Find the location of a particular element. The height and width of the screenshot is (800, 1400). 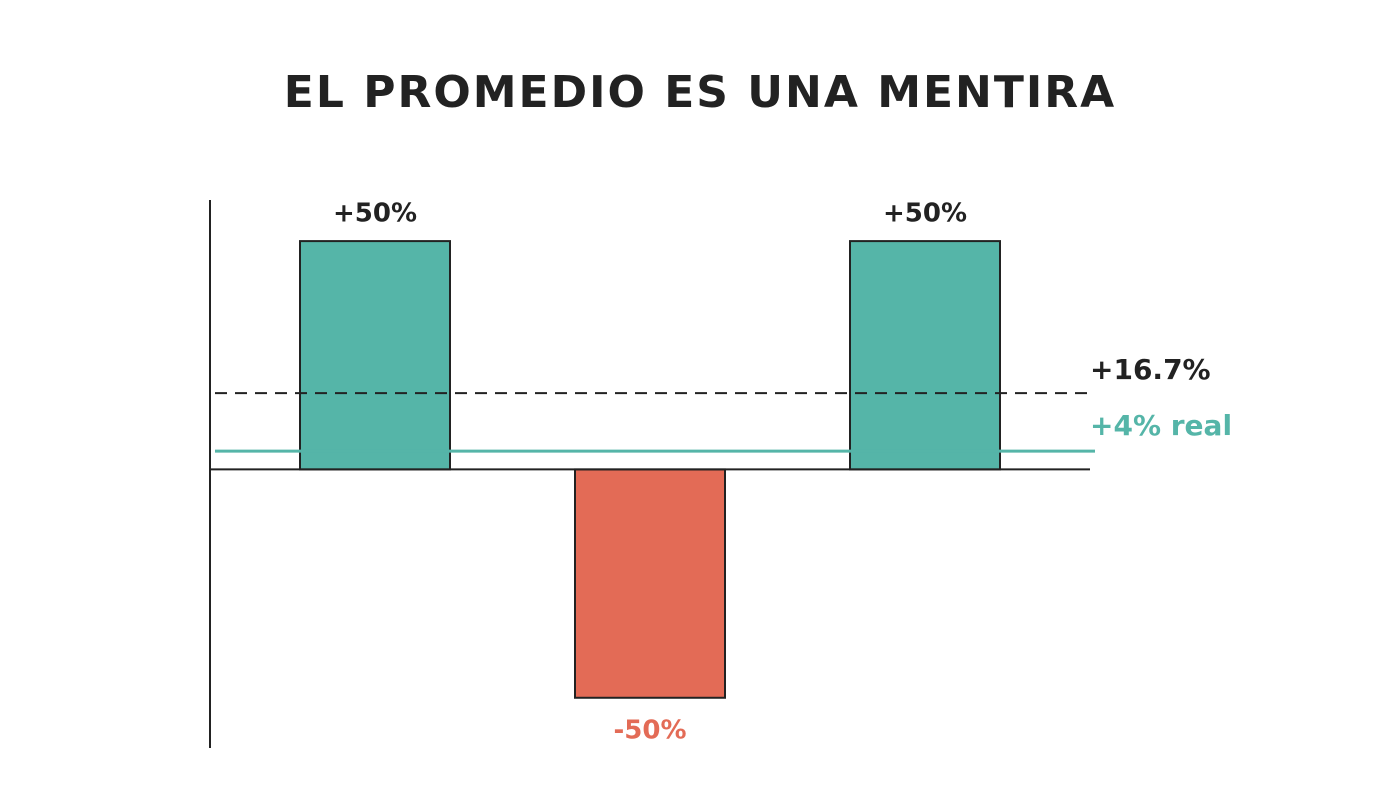

reference-label: +4% real is located at coordinates (1161, 425).